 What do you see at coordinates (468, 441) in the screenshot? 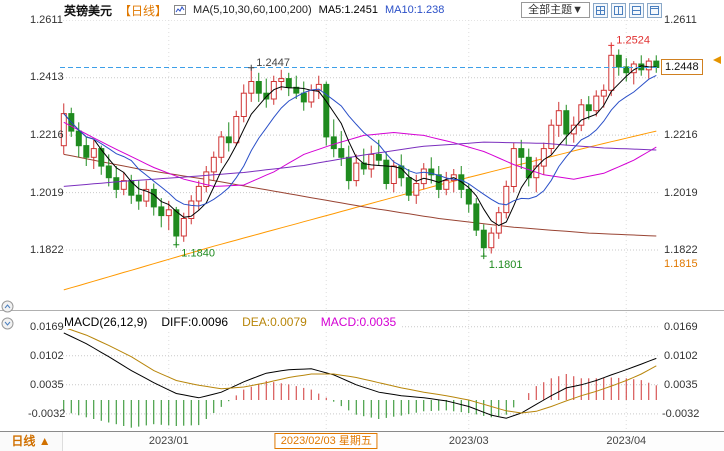
I see `date-tick: 2023/03` at bounding box center [468, 441].